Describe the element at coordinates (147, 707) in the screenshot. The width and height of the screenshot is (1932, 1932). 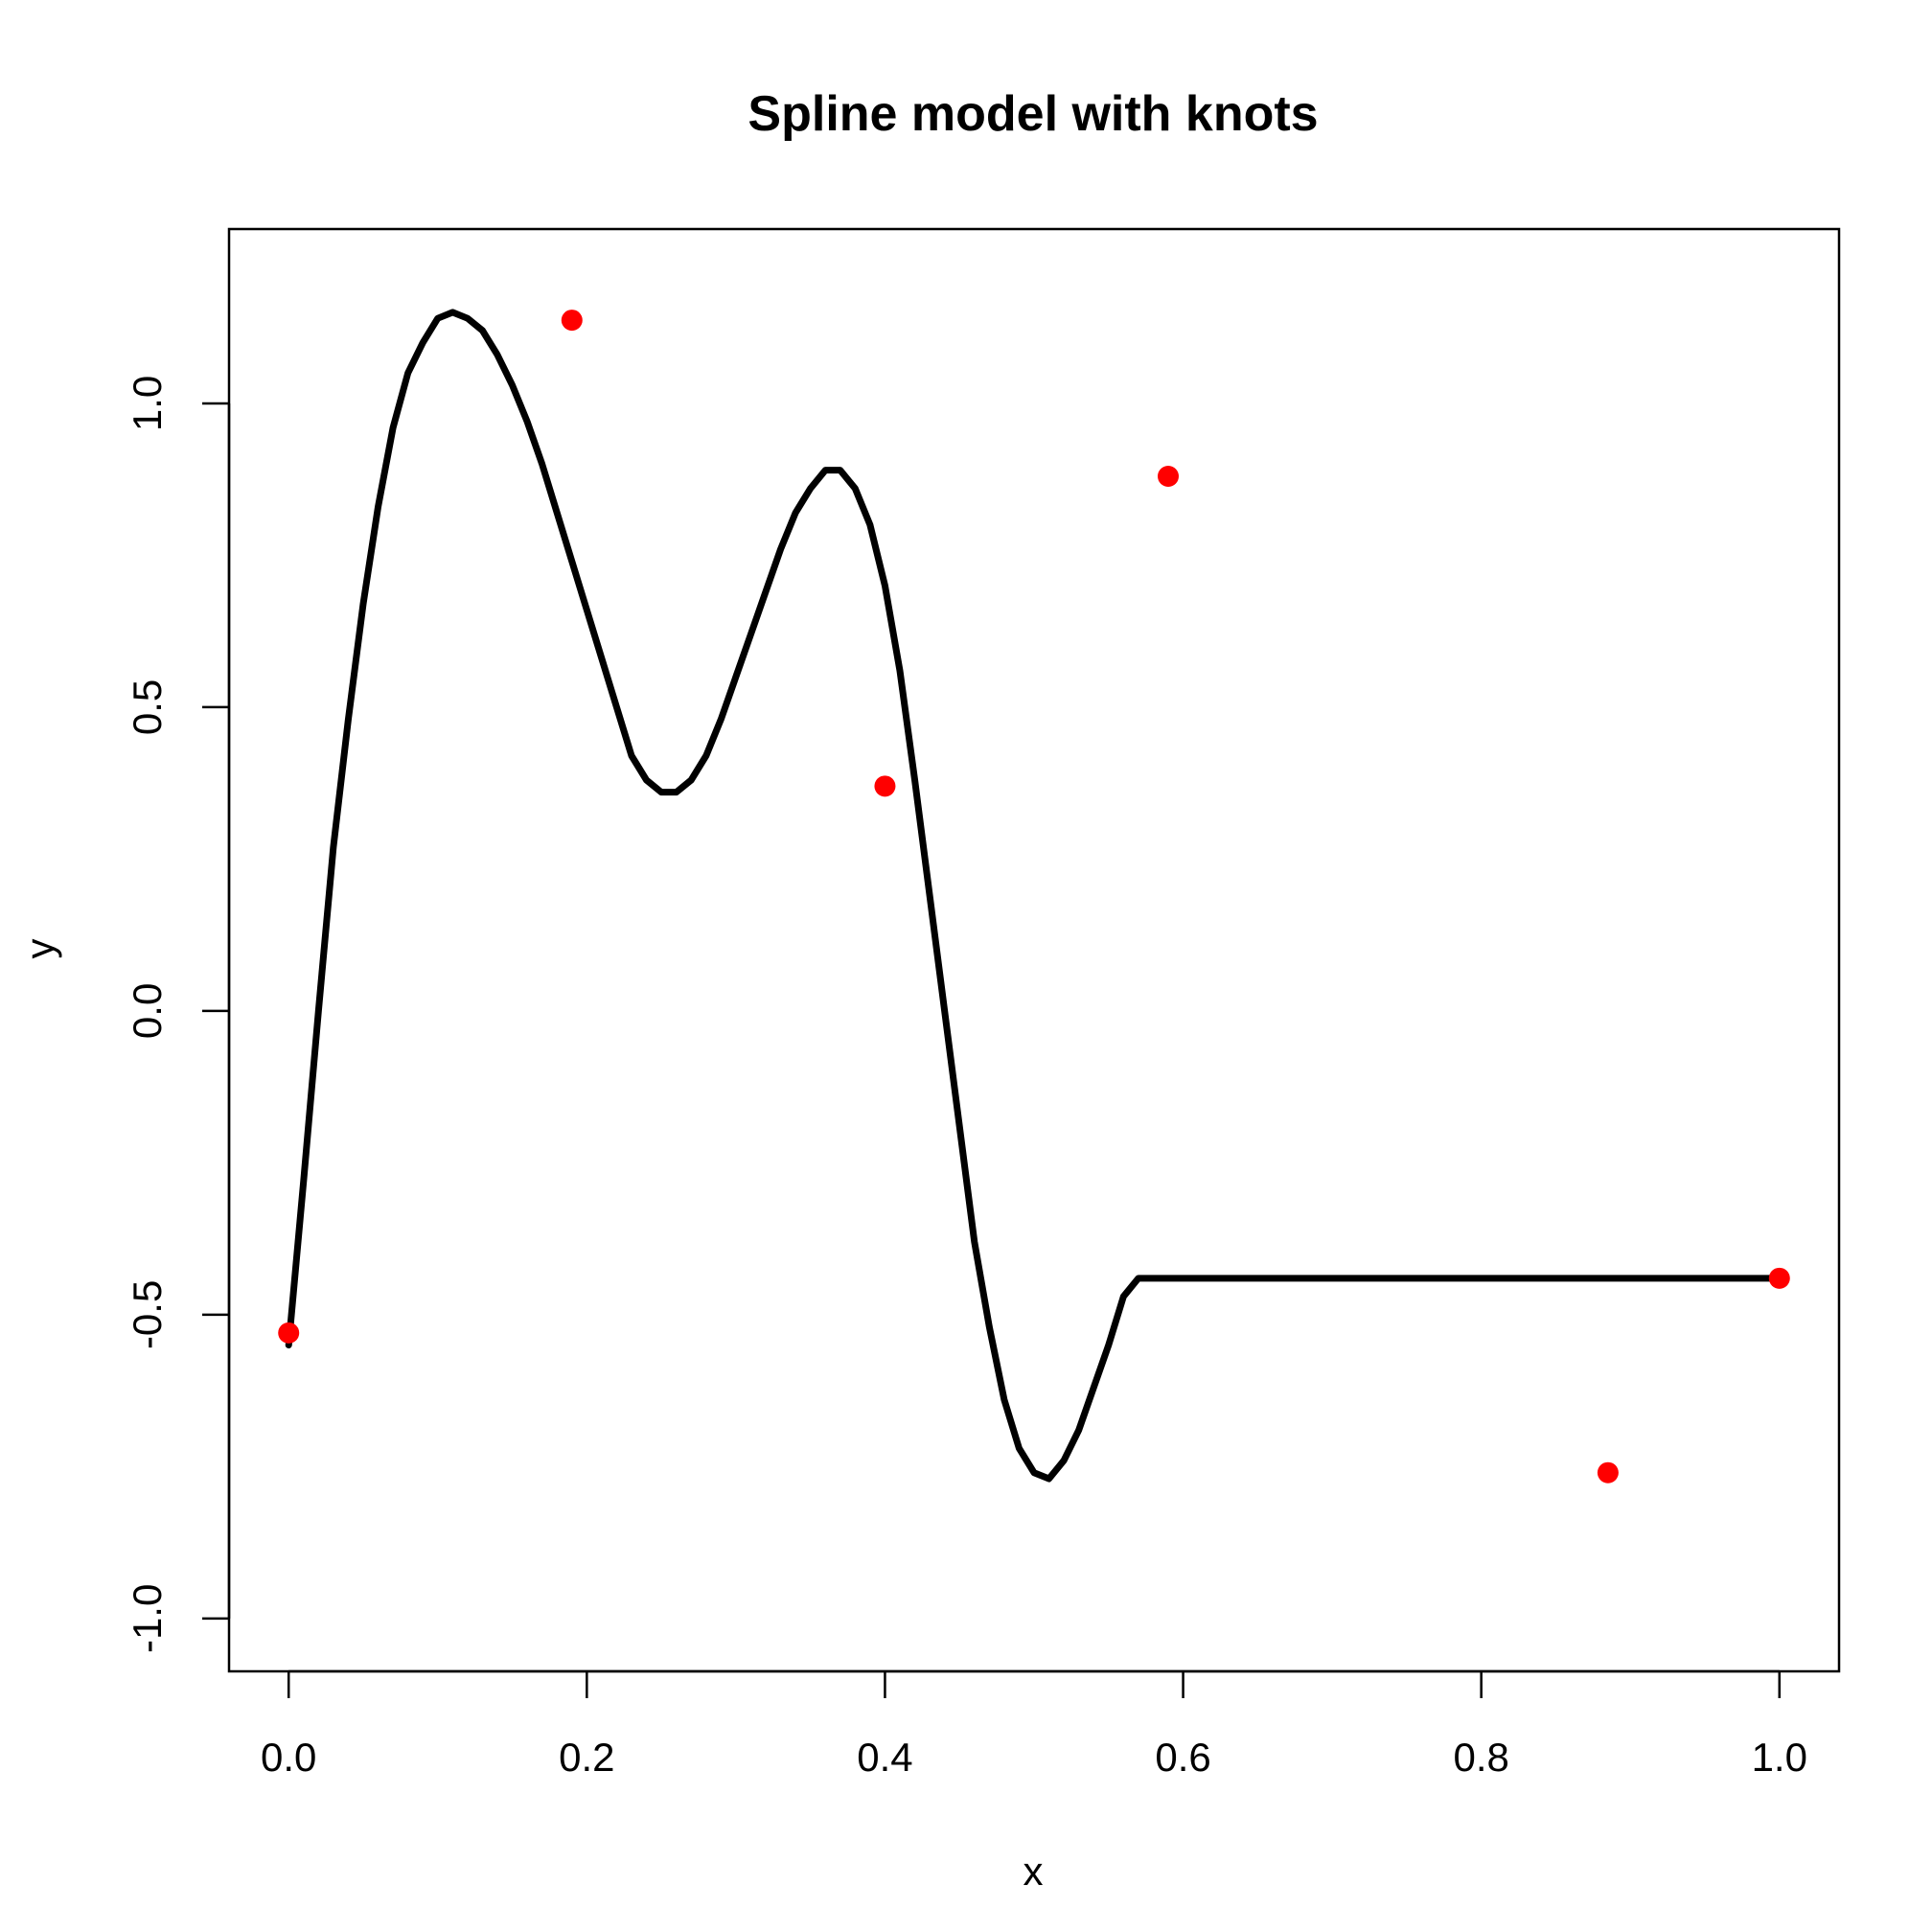
I see `y-tick-label: 0.5` at that location.